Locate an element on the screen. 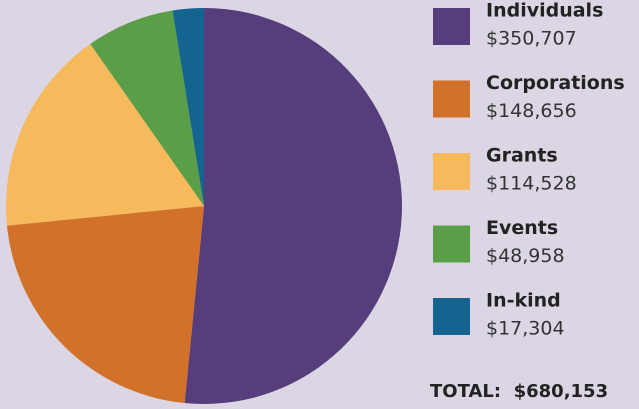 The height and width of the screenshot is (409, 639). legend-value: $17,304 is located at coordinates (525, 329).